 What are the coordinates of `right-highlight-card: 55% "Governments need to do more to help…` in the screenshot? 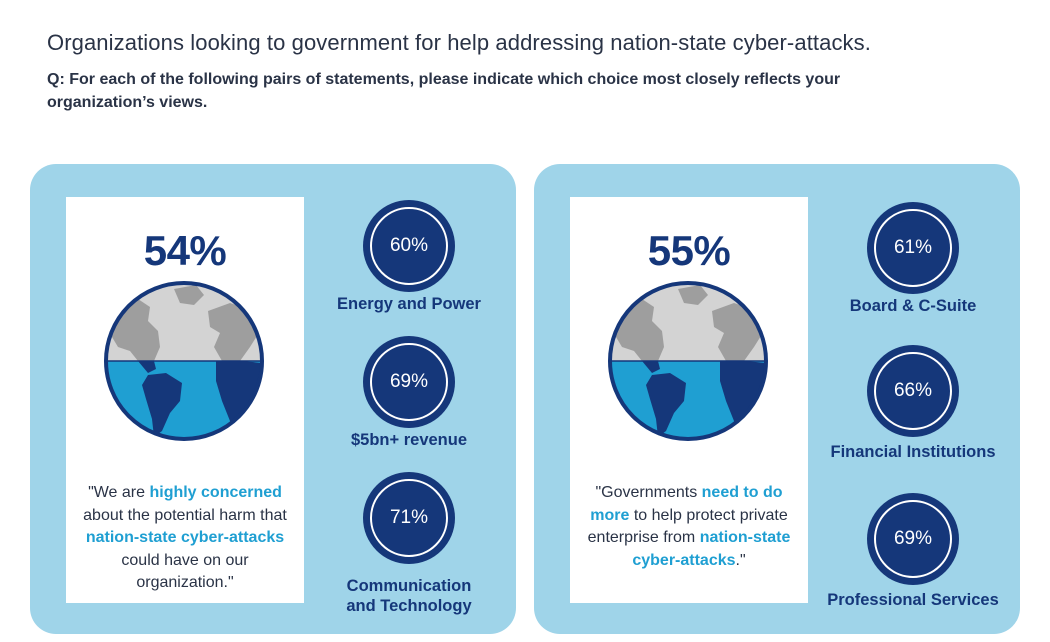 It's located at (689, 400).